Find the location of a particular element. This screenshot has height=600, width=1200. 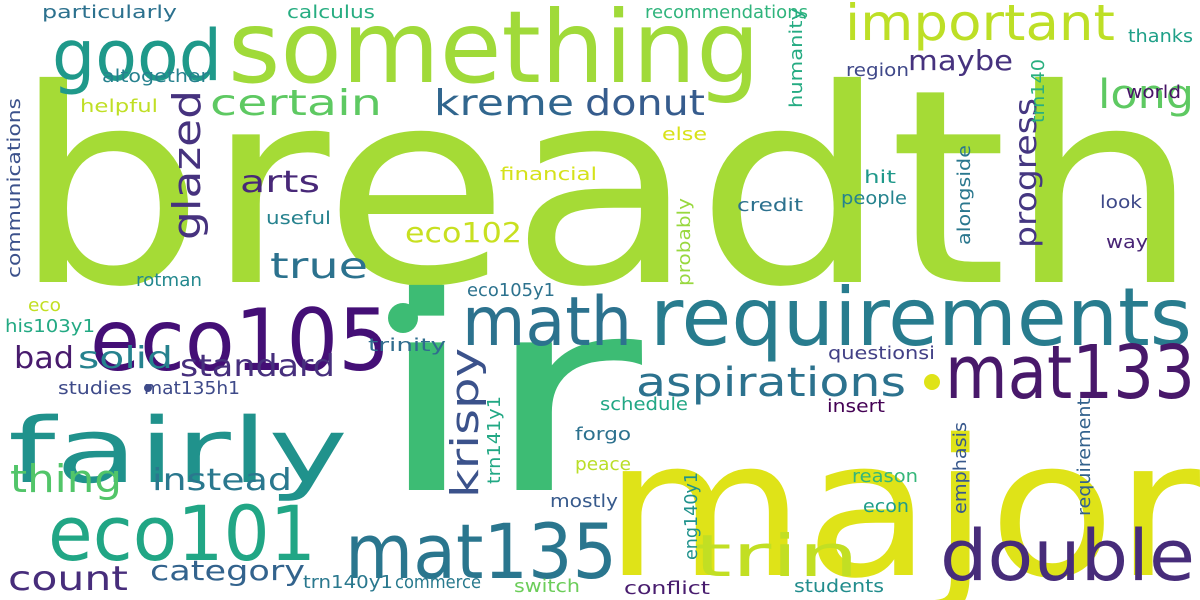

word-calculus: calculus is located at coordinates (331, 12).